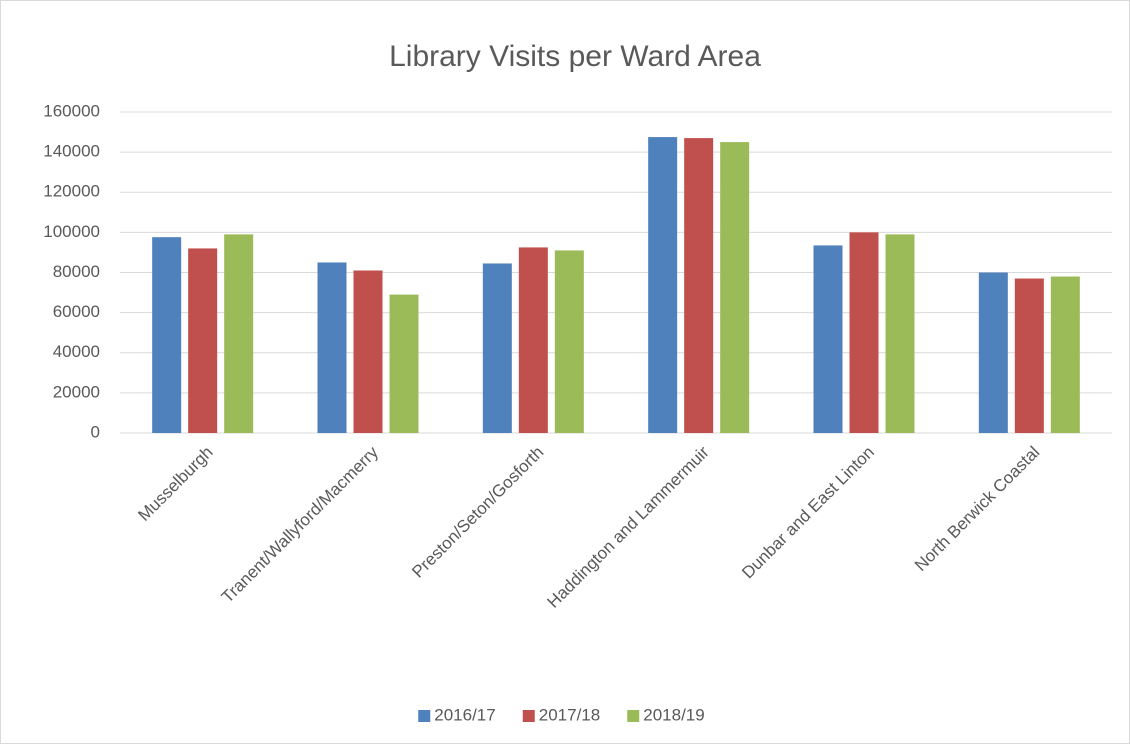 The width and height of the screenshot is (1130, 744). I want to click on y-tick-label: 20000, so click(76, 391).